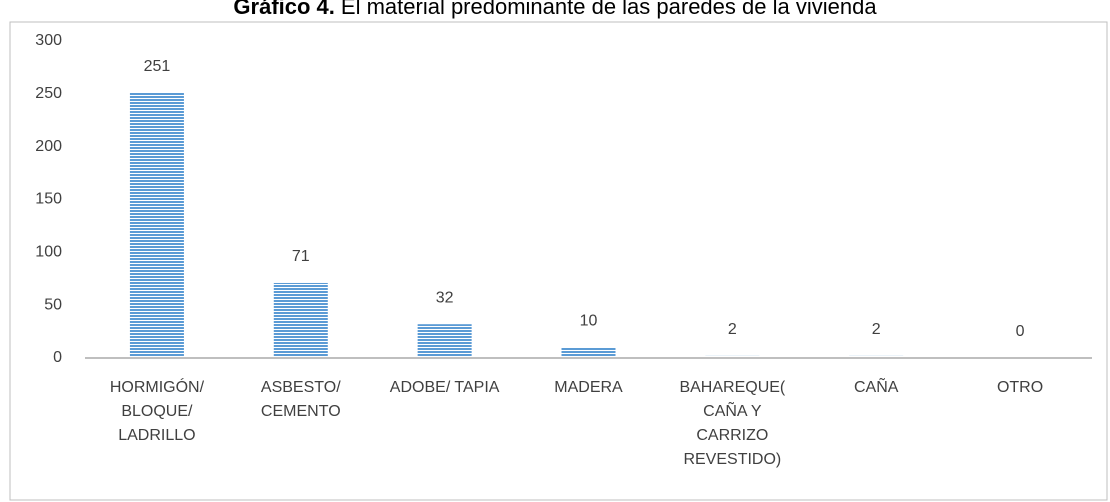 This screenshot has width=1110, height=502. I want to click on x-tick-label: CAÑA, so click(876, 386).